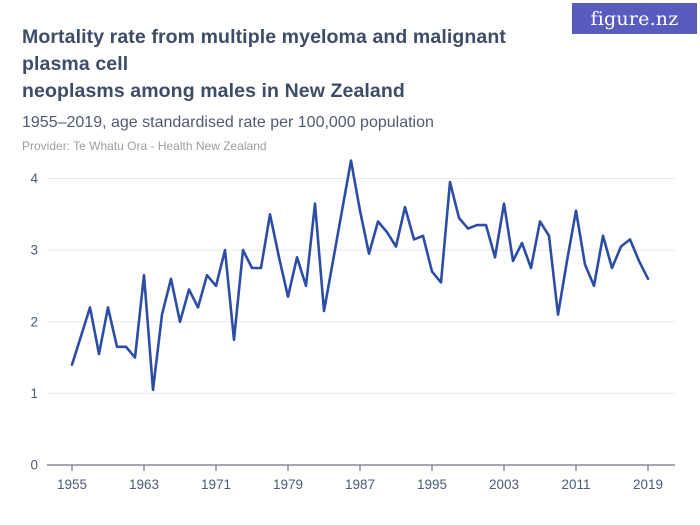 The image size is (700, 525). Describe the element at coordinates (432, 484) in the screenshot. I see `x-tick-label: 1995` at that location.